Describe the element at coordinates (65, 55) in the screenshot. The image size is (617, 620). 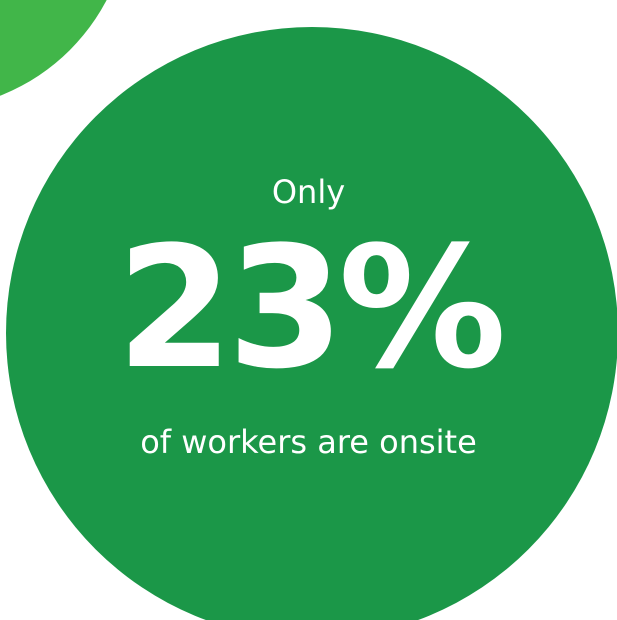
I see `accent-circle` at that location.